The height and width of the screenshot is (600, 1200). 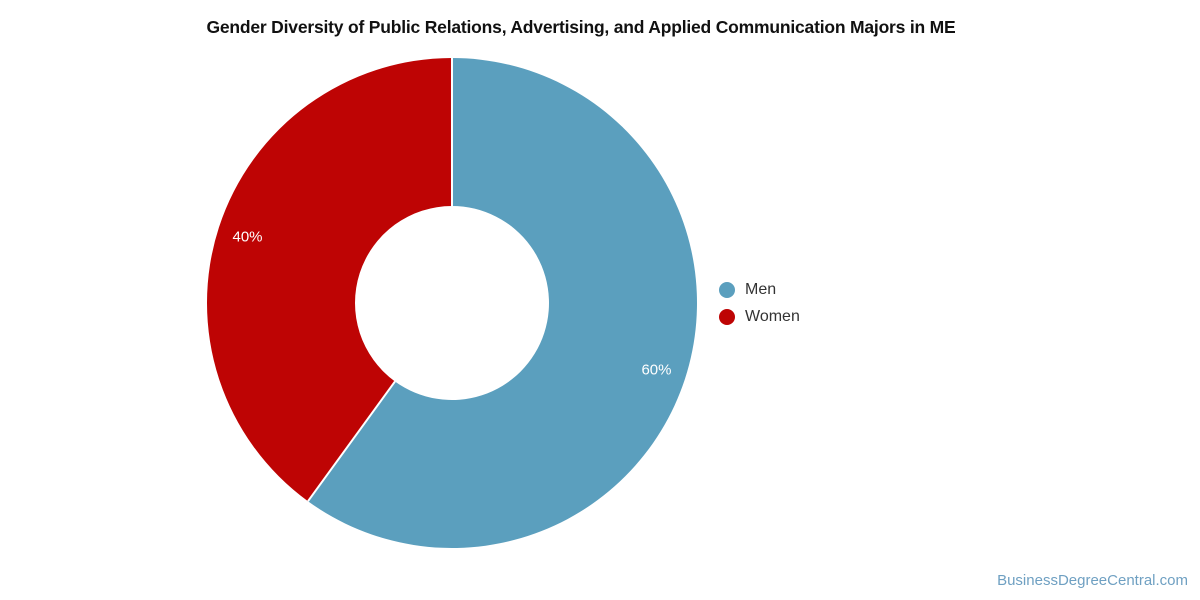 I want to click on legend-swatch-women-icon, so click(x=727, y=316).